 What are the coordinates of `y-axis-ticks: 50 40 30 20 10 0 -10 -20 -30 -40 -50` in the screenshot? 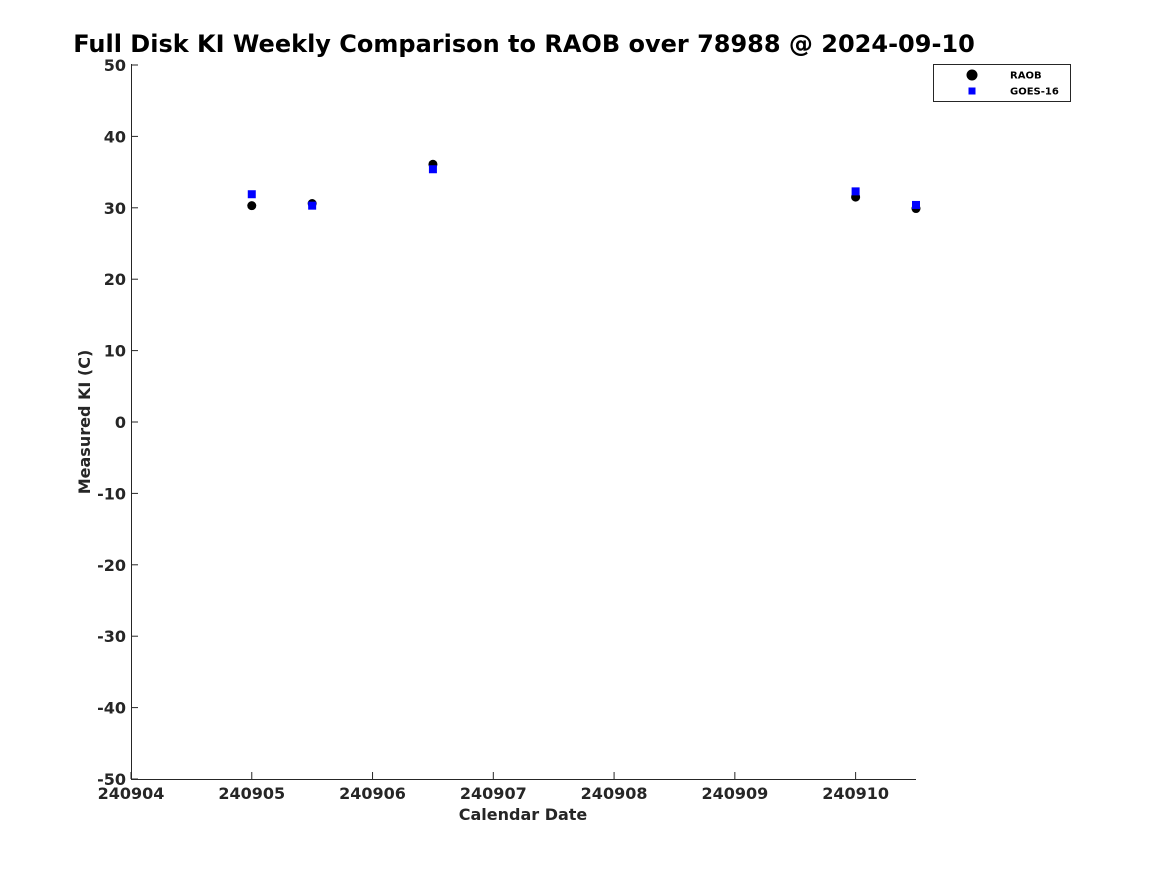 It's located at (117, 422).